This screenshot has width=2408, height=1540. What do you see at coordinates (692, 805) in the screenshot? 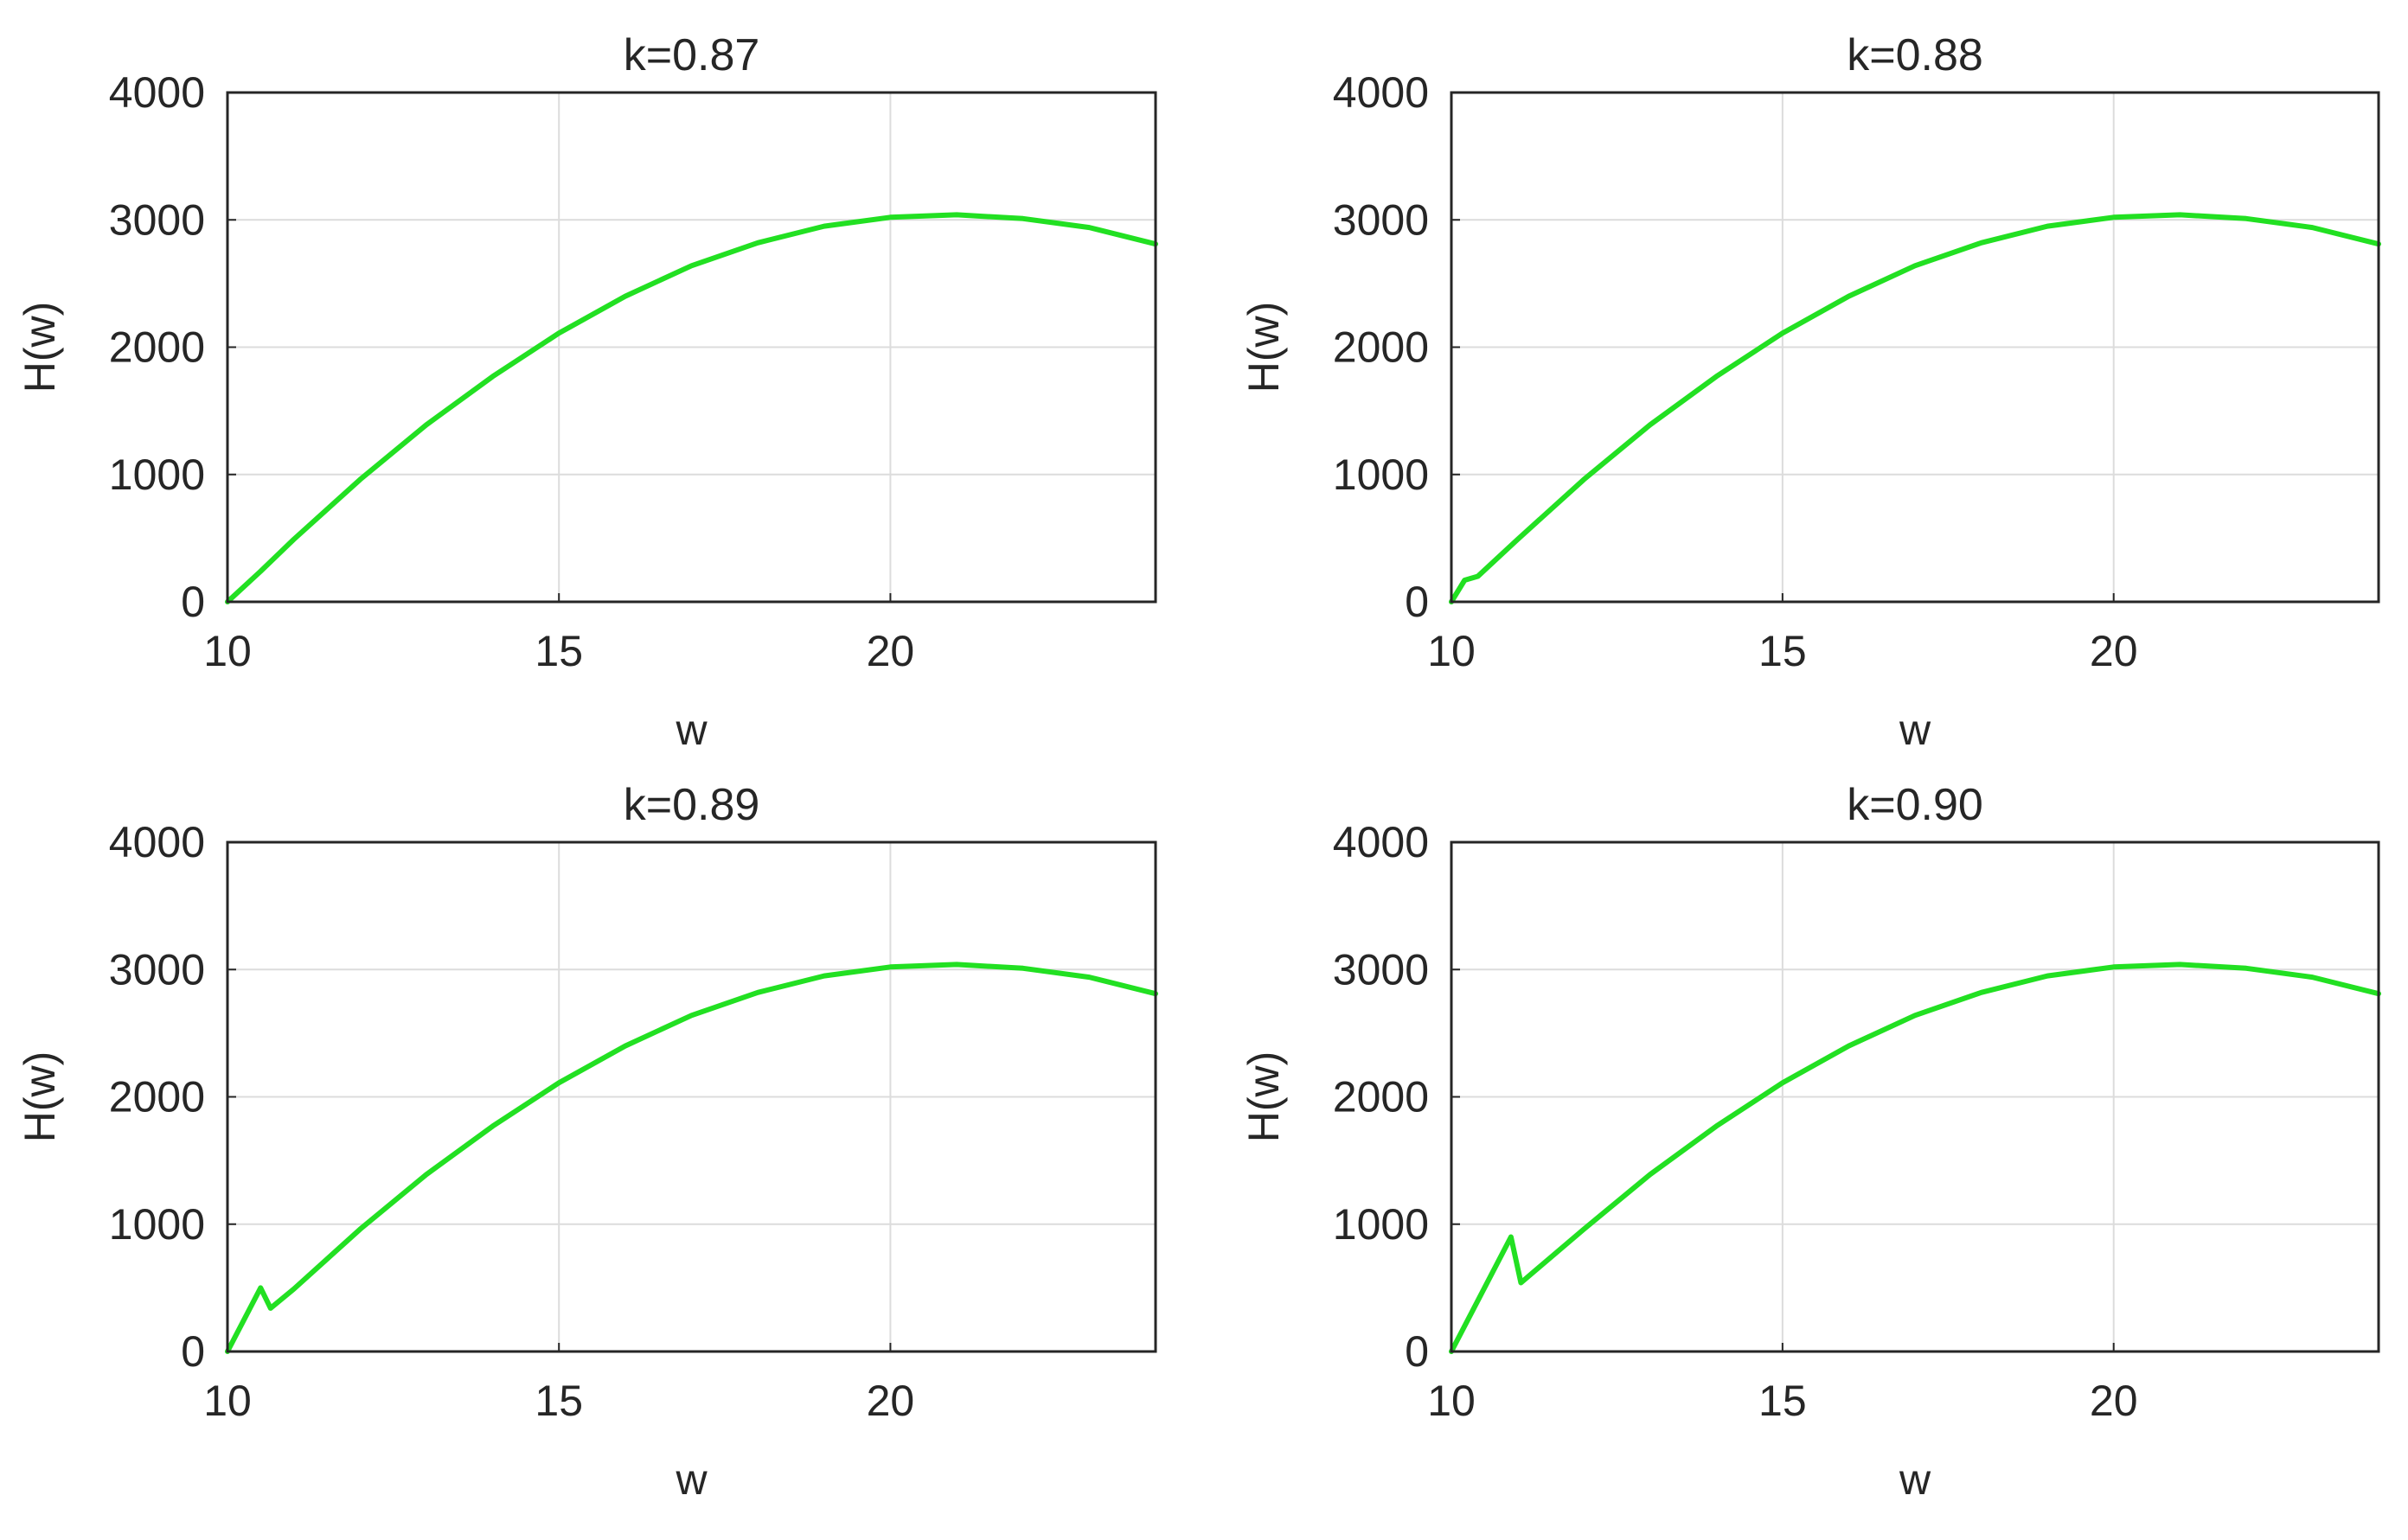
I see `subplot-title: k=0.89` at bounding box center [692, 805].